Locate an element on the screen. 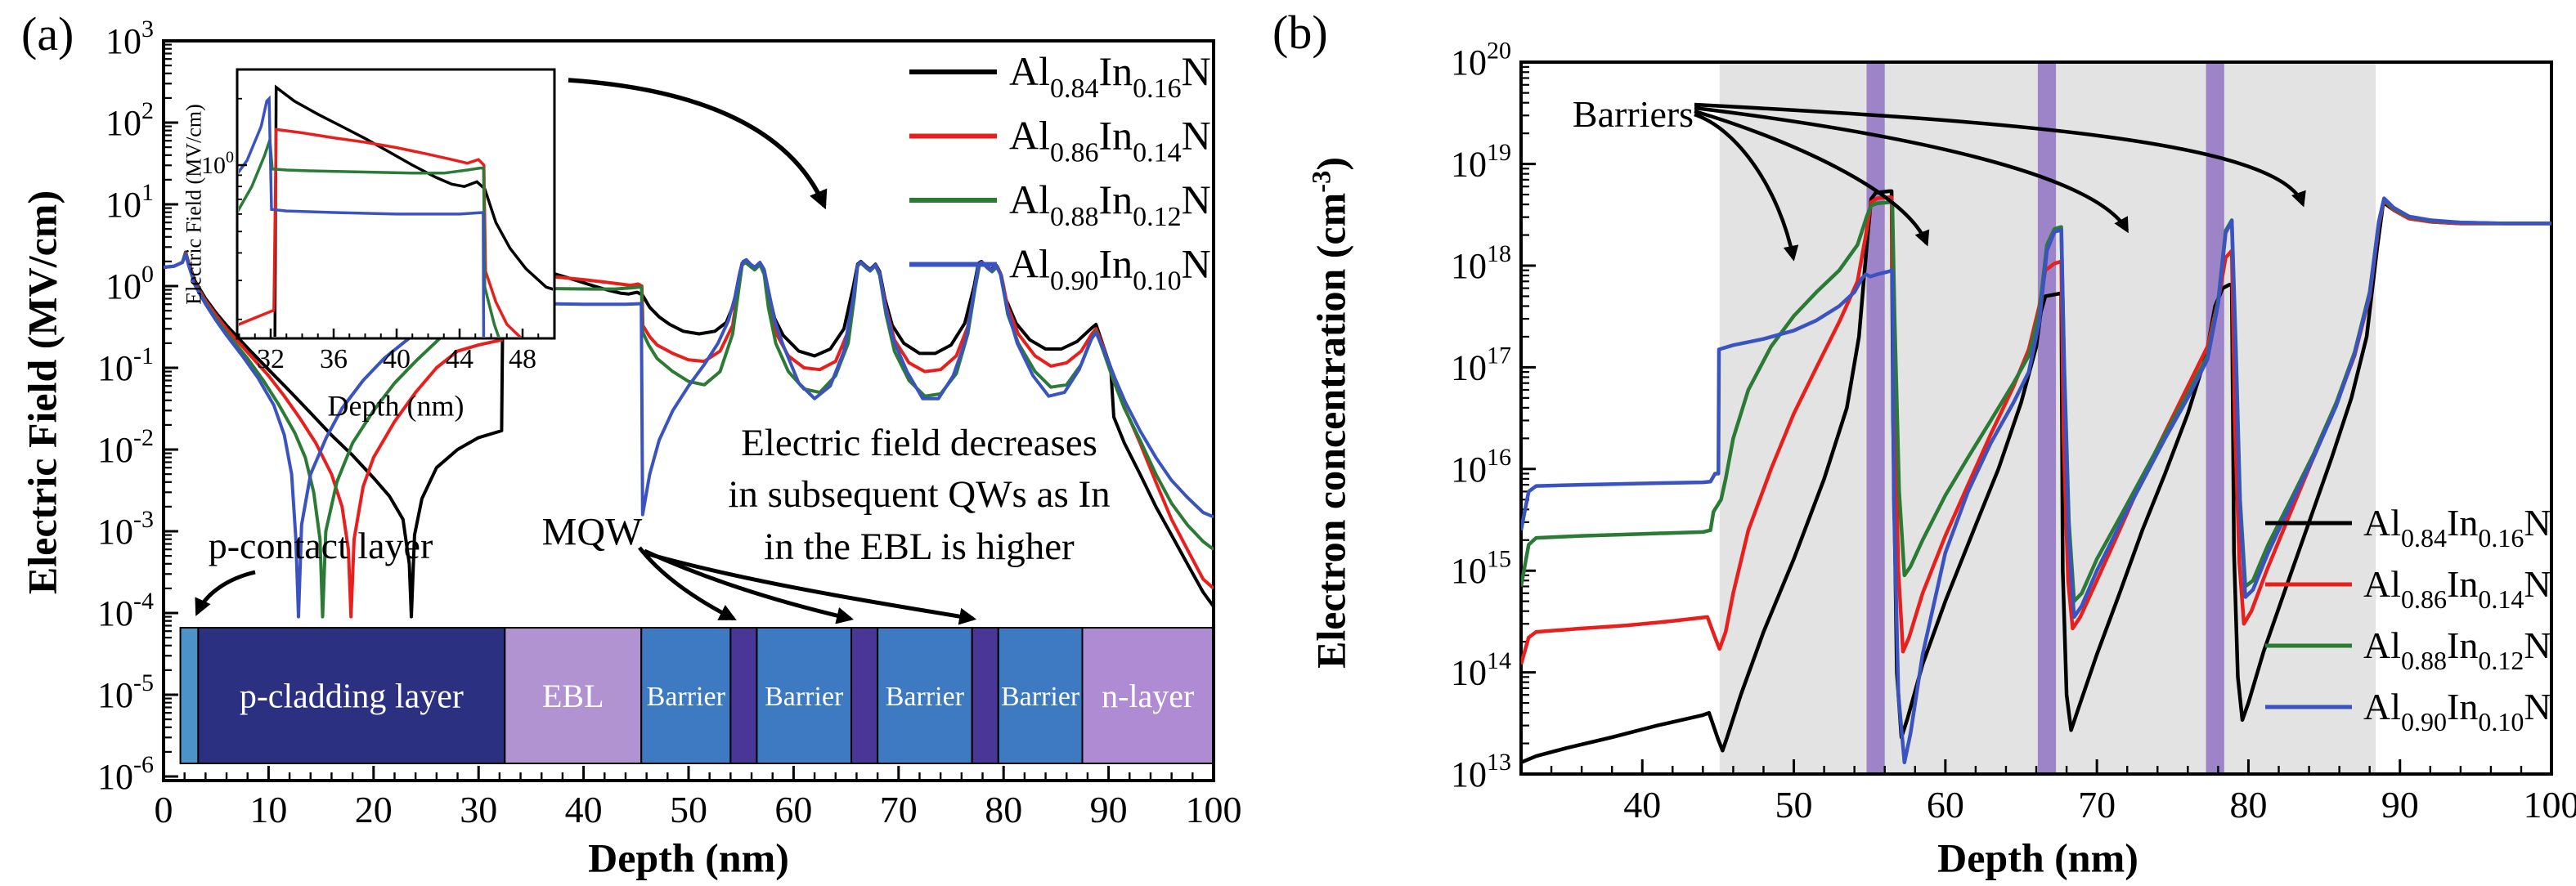  panel-a-inset: 32 36 40 44 48 100 is located at coordinates (379, 221).